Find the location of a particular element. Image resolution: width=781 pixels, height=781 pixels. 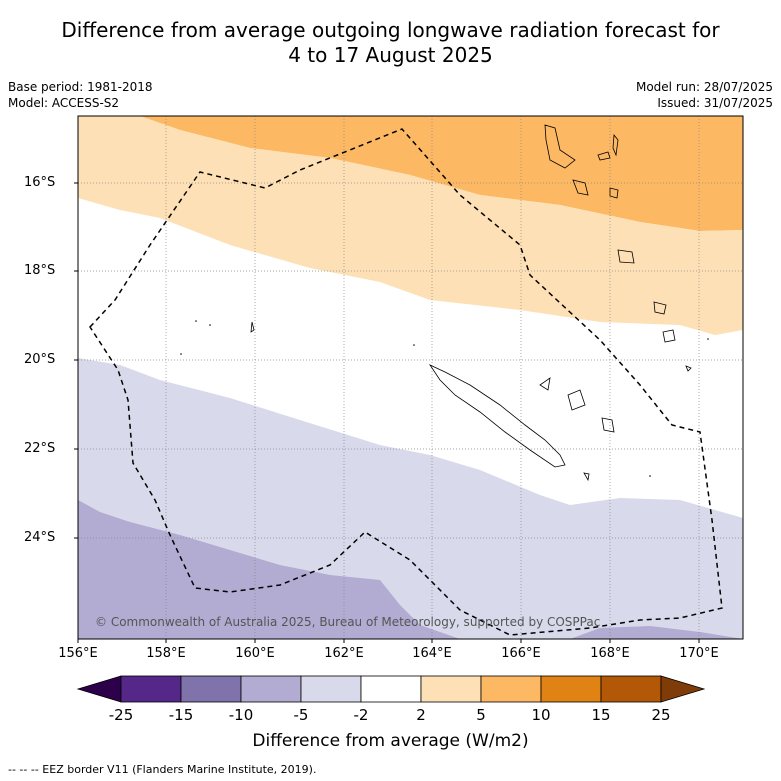

colorbar is located at coordinates (391, 689).